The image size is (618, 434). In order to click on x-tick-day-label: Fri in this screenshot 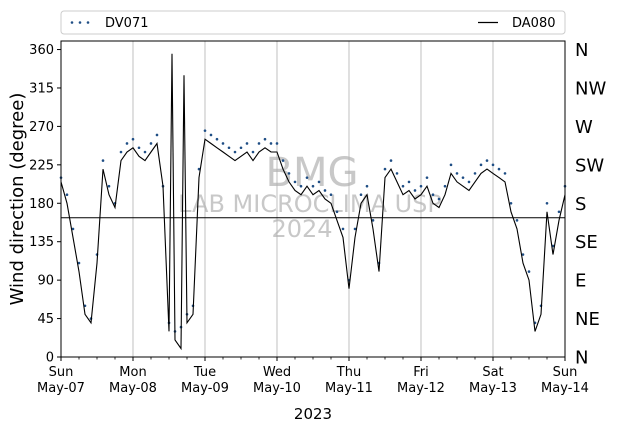, I will do `click(421, 372)`.